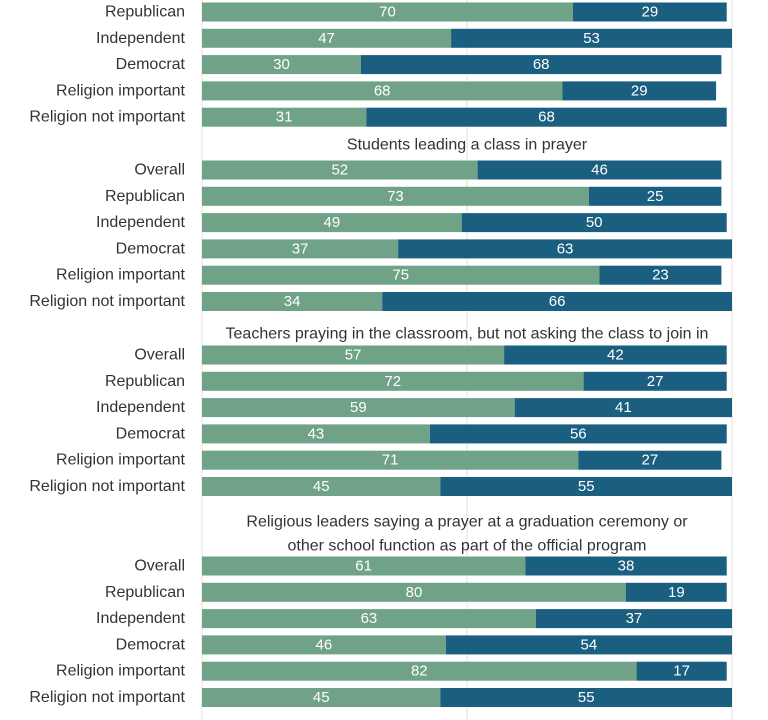 This screenshot has height=720, width=768. What do you see at coordinates (557, 301) in the screenshot?
I see `bar-value-label: 66` at bounding box center [557, 301].